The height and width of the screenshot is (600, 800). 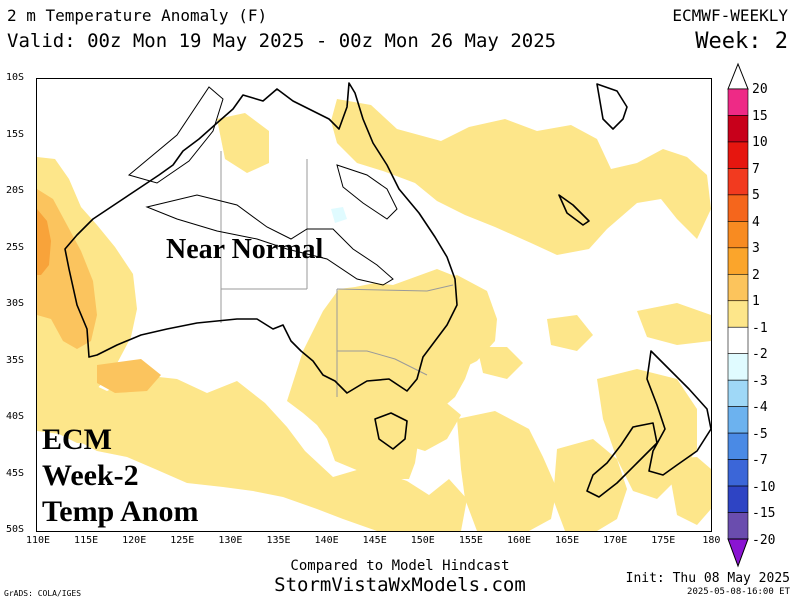 What do you see at coordinates (760, 407) in the screenshot?
I see `colorbar-label: -4` at bounding box center [760, 407].